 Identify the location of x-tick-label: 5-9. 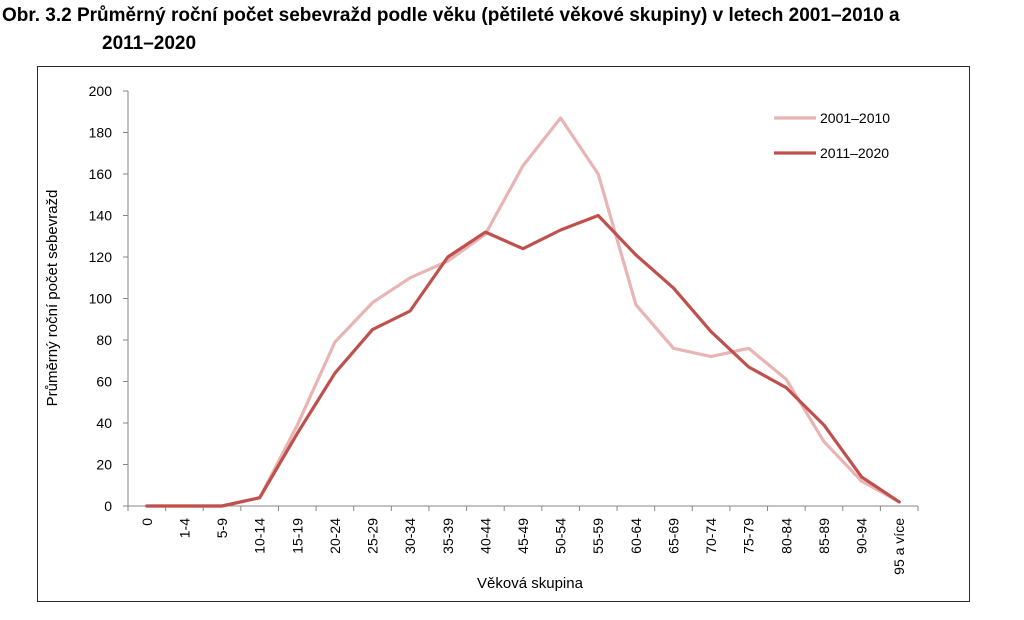
(222, 528).